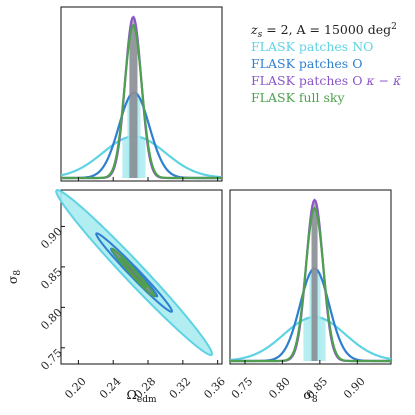  Describe the element at coordinates (18, 273) in the screenshot. I see `y-axis-label-sigma8-sub: 8` at that location.